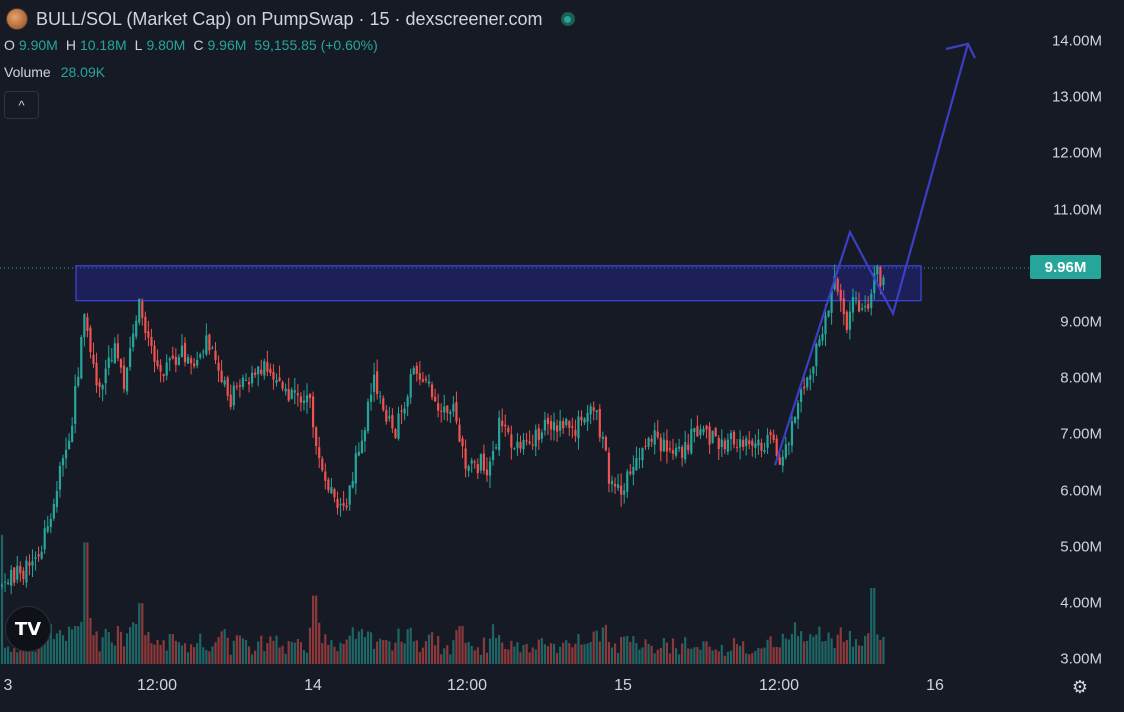 The width and height of the screenshot is (1124, 712). What do you see at coordinates (70, 45) in the screenshot?
I see `high-key: H` at bounding box center [70, 45].